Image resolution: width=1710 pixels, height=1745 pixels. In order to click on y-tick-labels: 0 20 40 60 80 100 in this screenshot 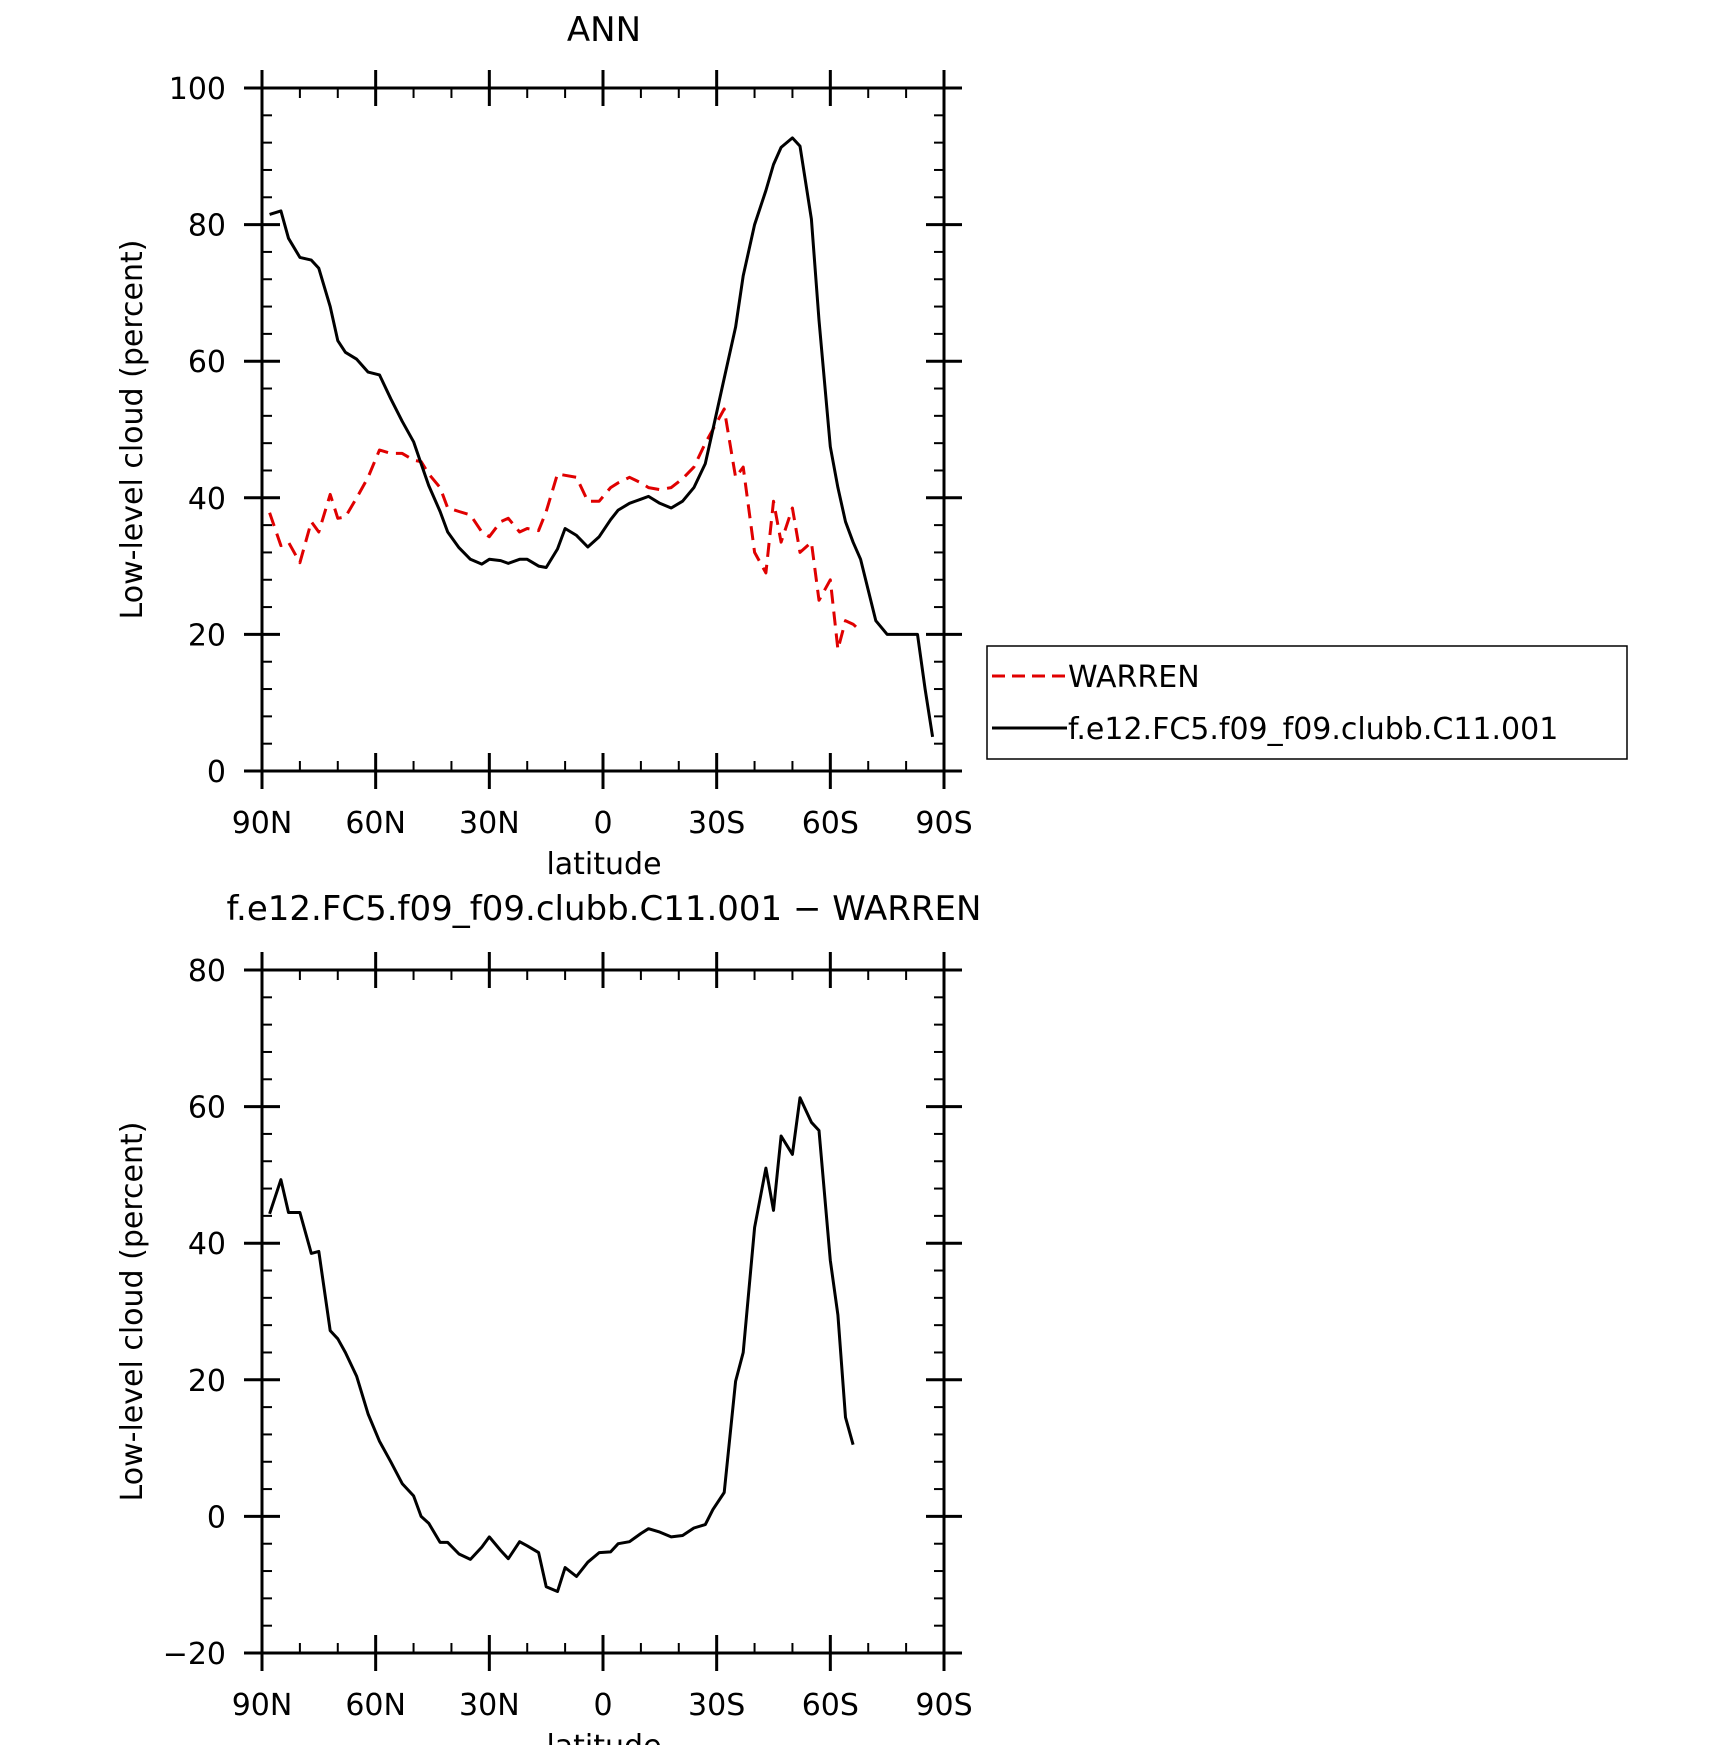, I will do `click(197, 431)`.